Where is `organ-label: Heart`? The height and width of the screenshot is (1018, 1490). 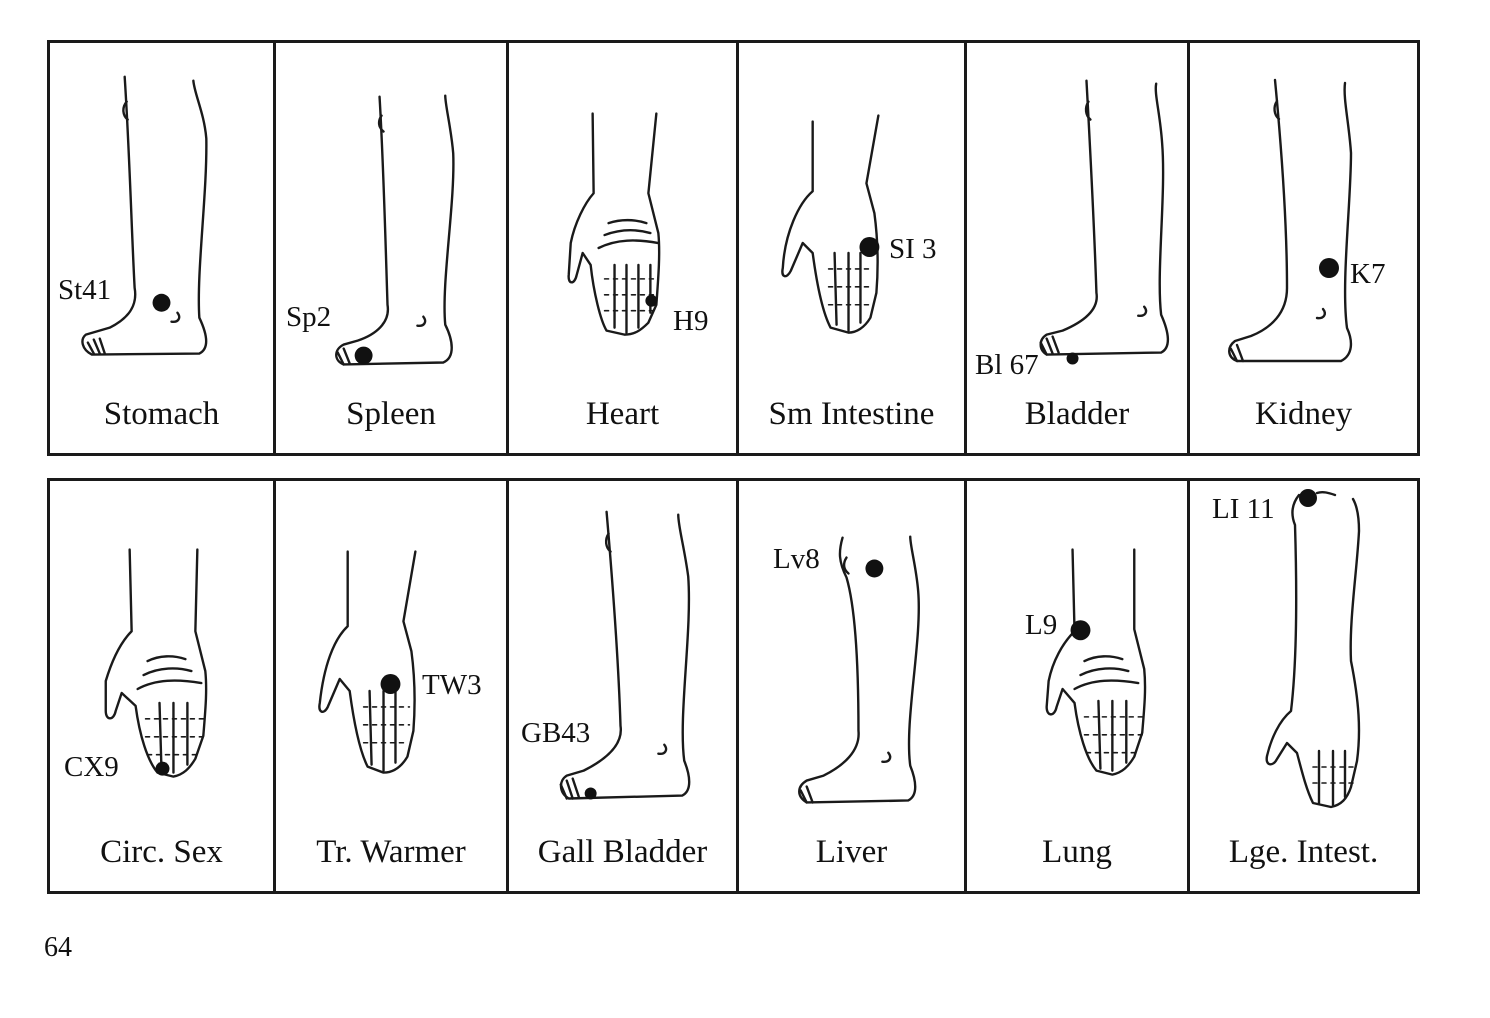 organ-label: Heart is located at coordinates (622, 414).